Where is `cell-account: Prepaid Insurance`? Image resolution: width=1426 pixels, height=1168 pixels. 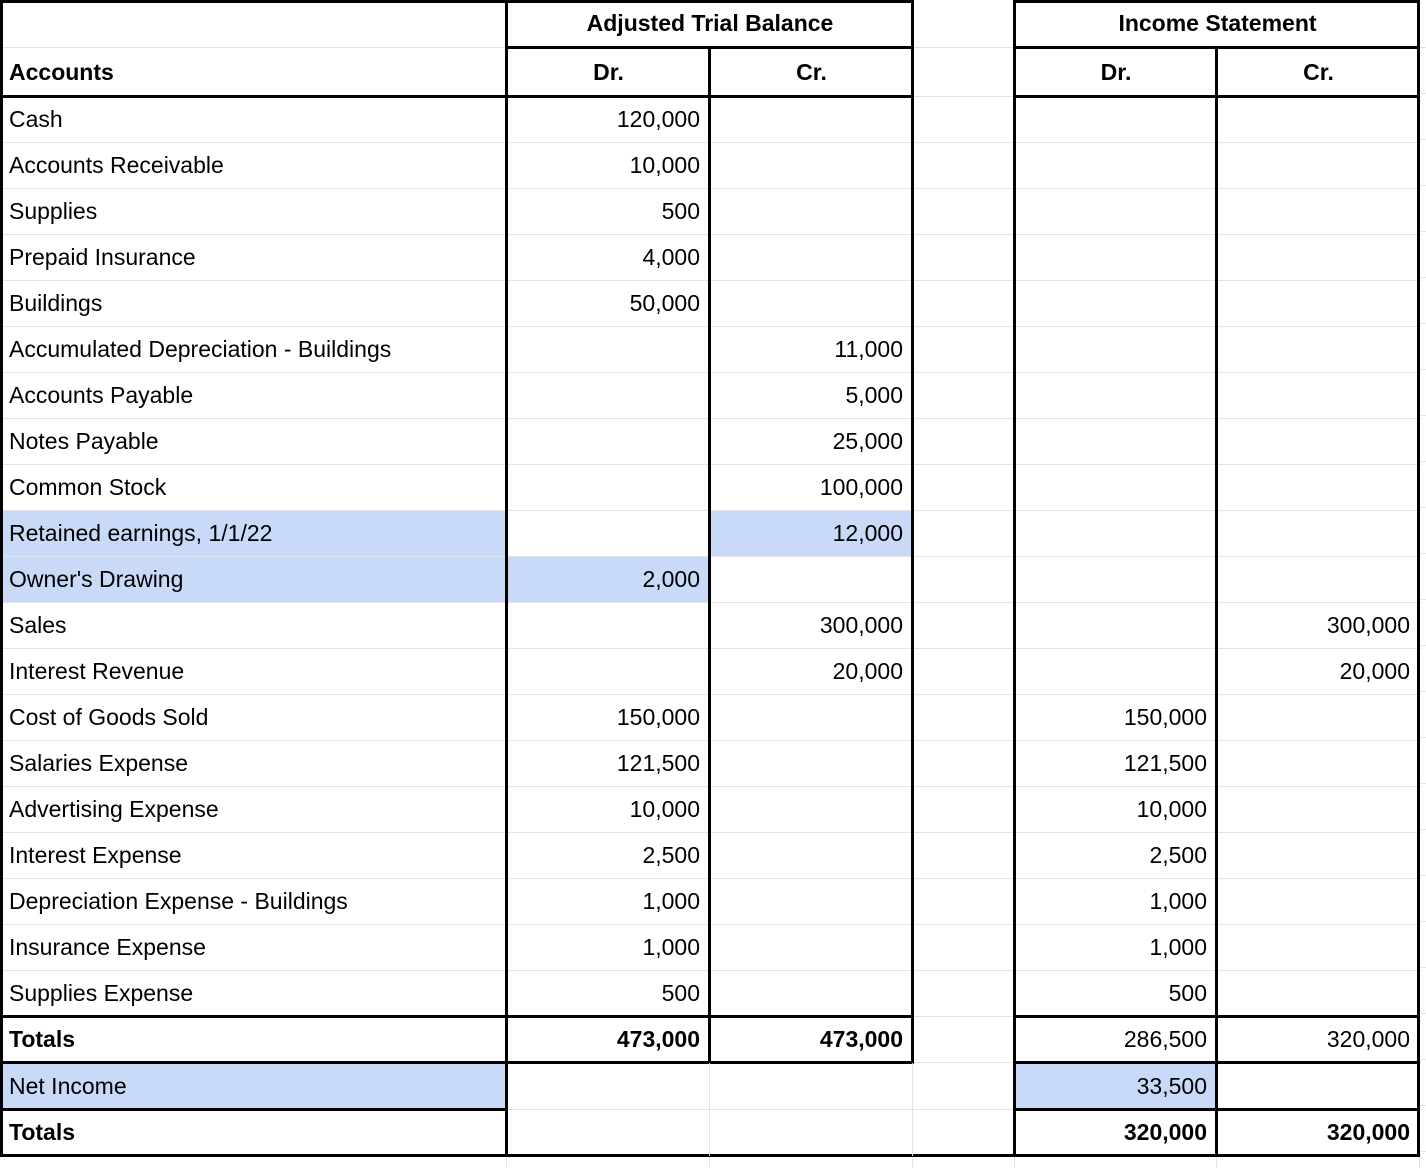
cell-account: Prepaid Insurance is located at coordinates (102, 257).